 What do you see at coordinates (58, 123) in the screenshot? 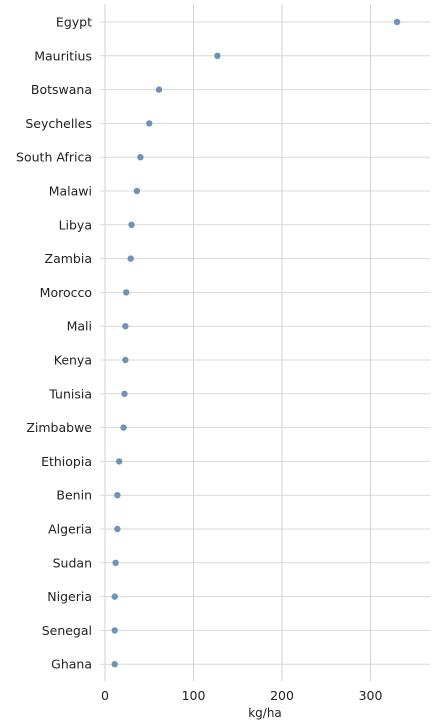
I see `category-label: Seychelles` at bounding box center [58, 123].